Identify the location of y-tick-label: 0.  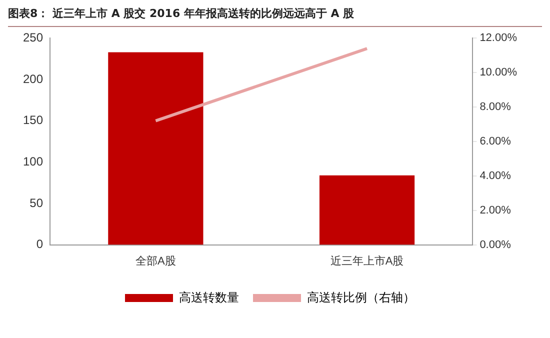
(40, 244).